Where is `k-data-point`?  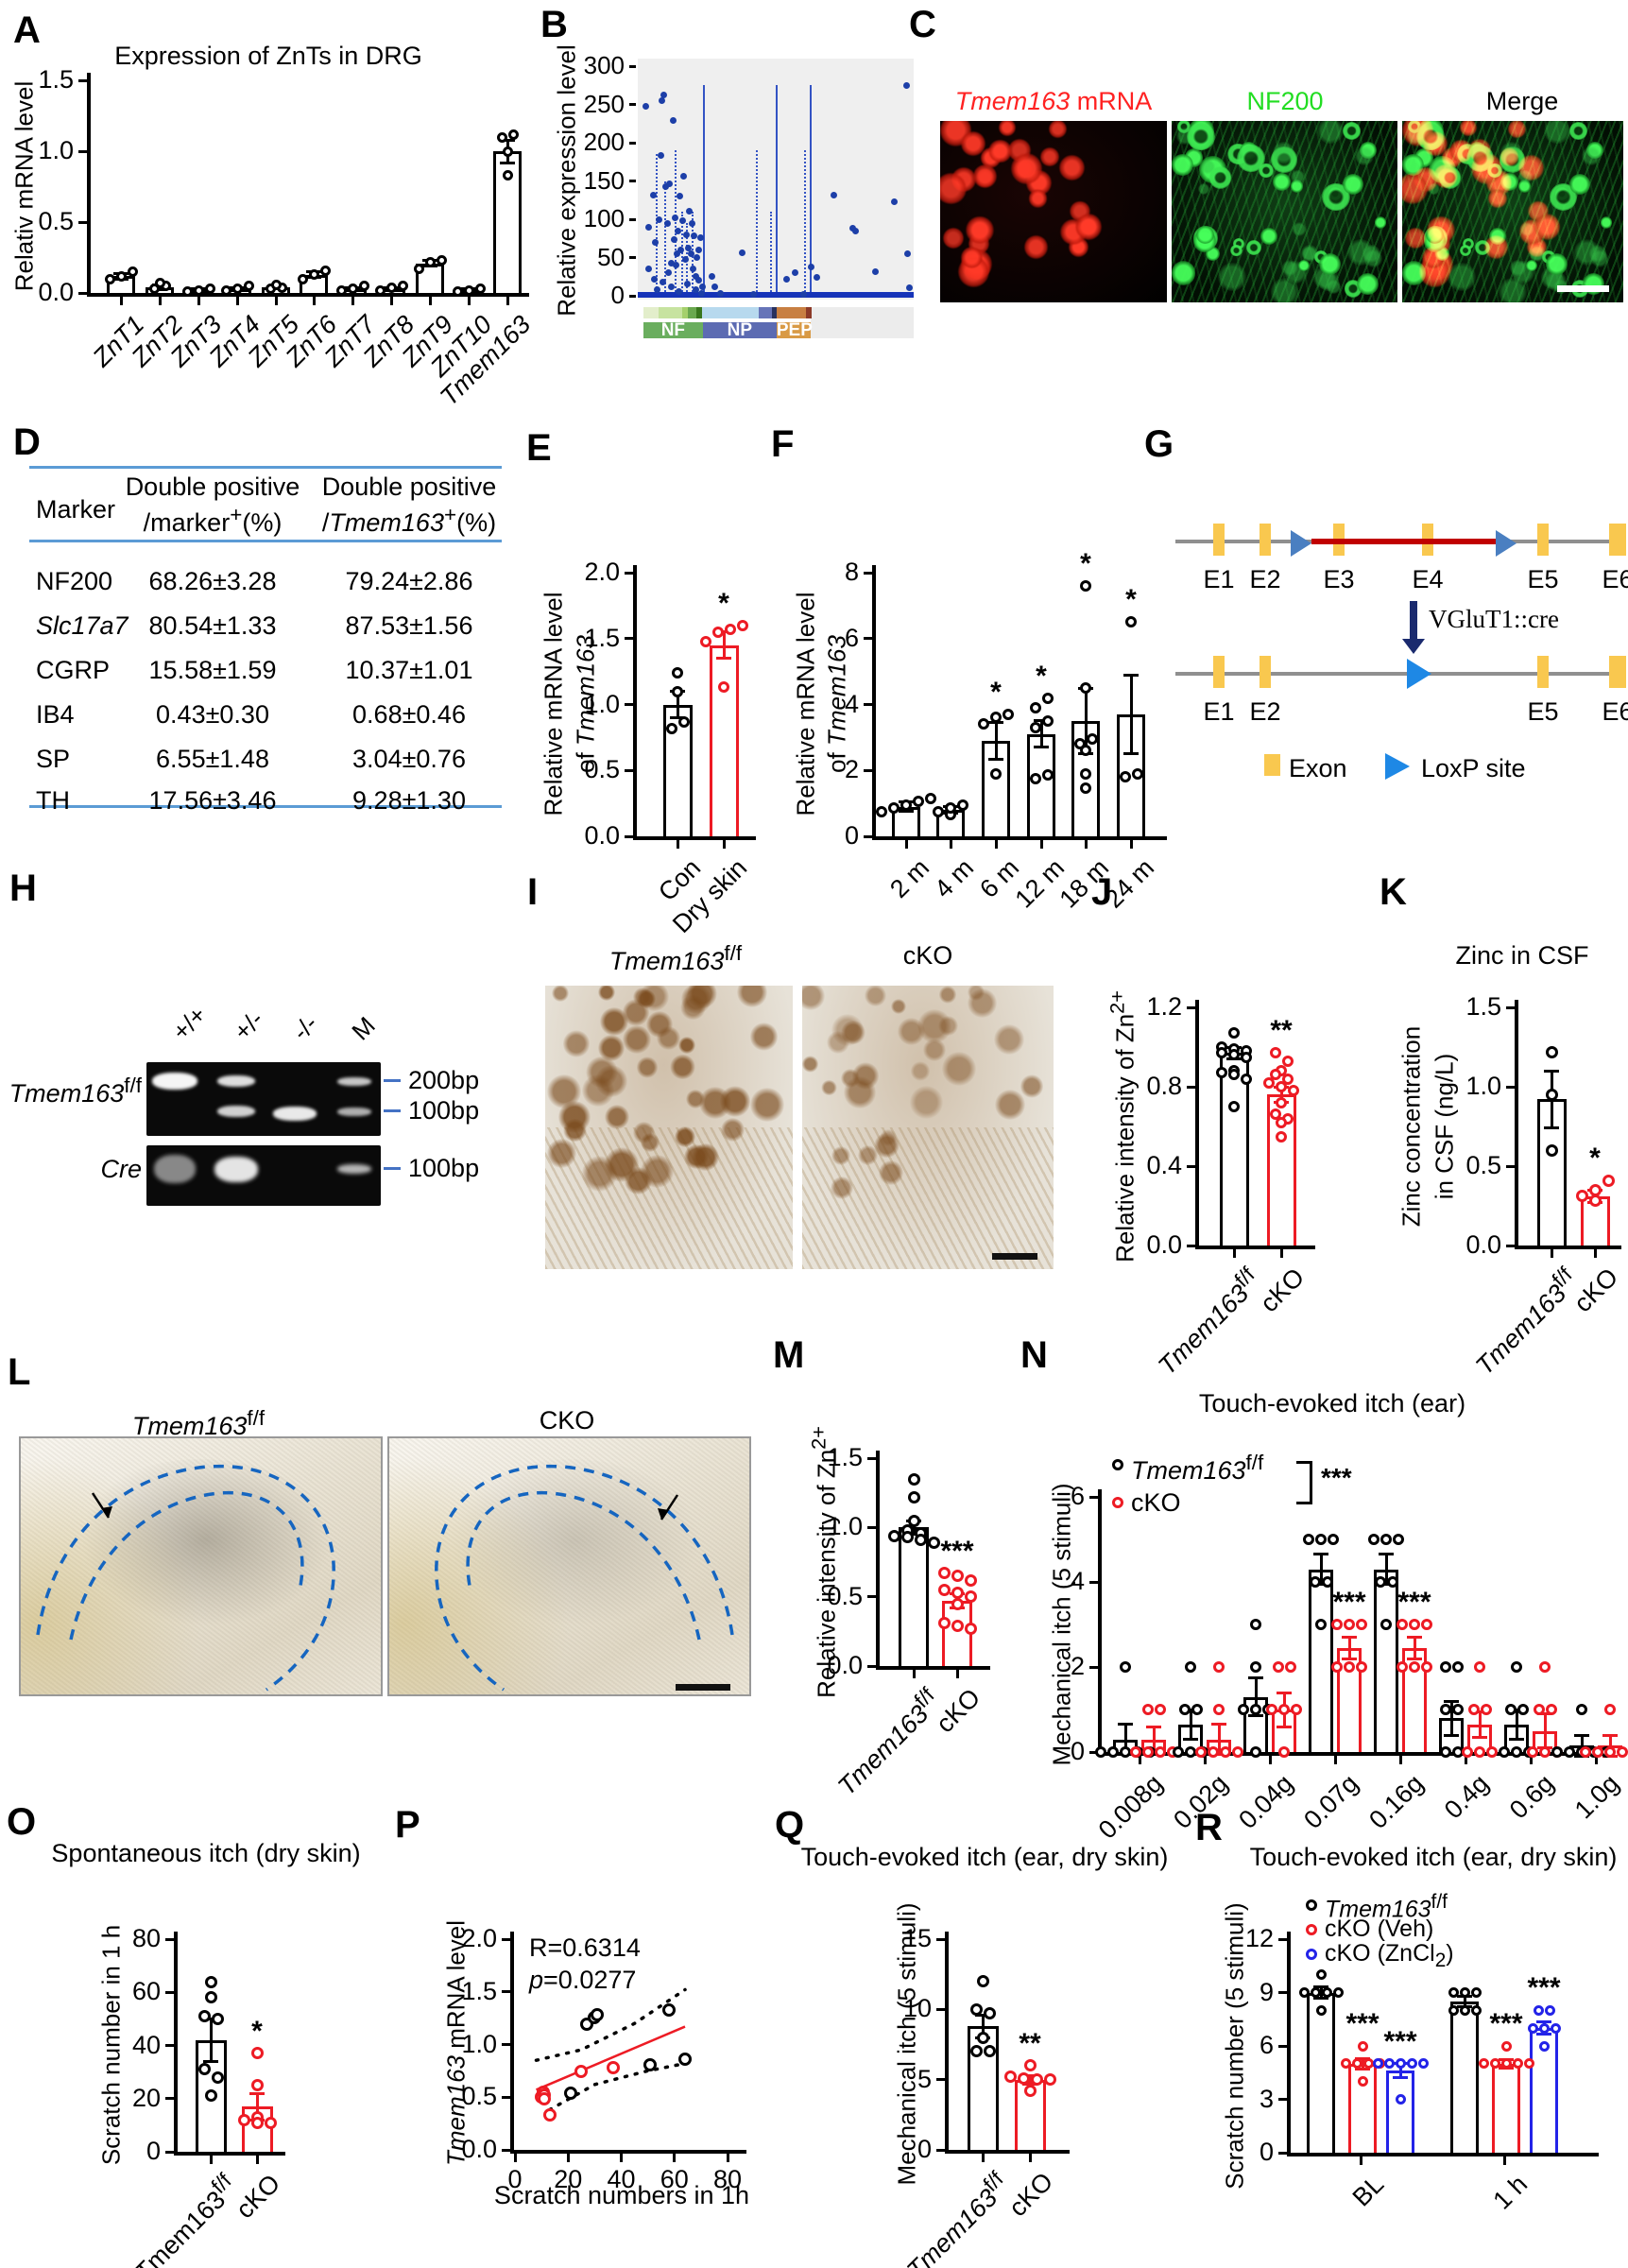 k-data-point is located at coordinates (1552, 1094).